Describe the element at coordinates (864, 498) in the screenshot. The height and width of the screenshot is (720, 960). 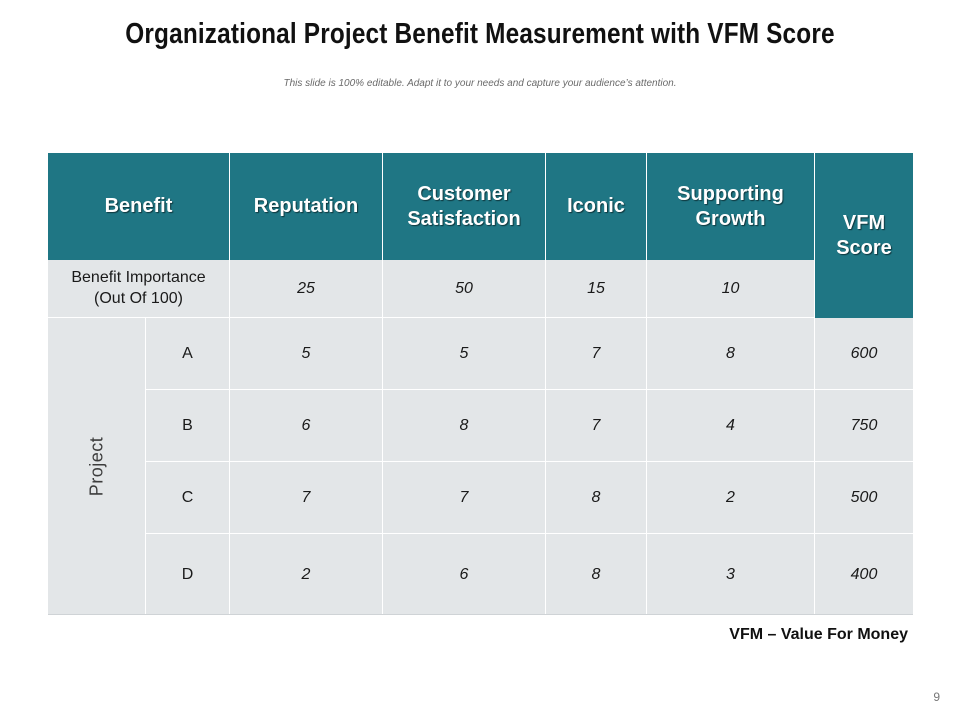
I see `table-row-c-vfm: 500` at that location.